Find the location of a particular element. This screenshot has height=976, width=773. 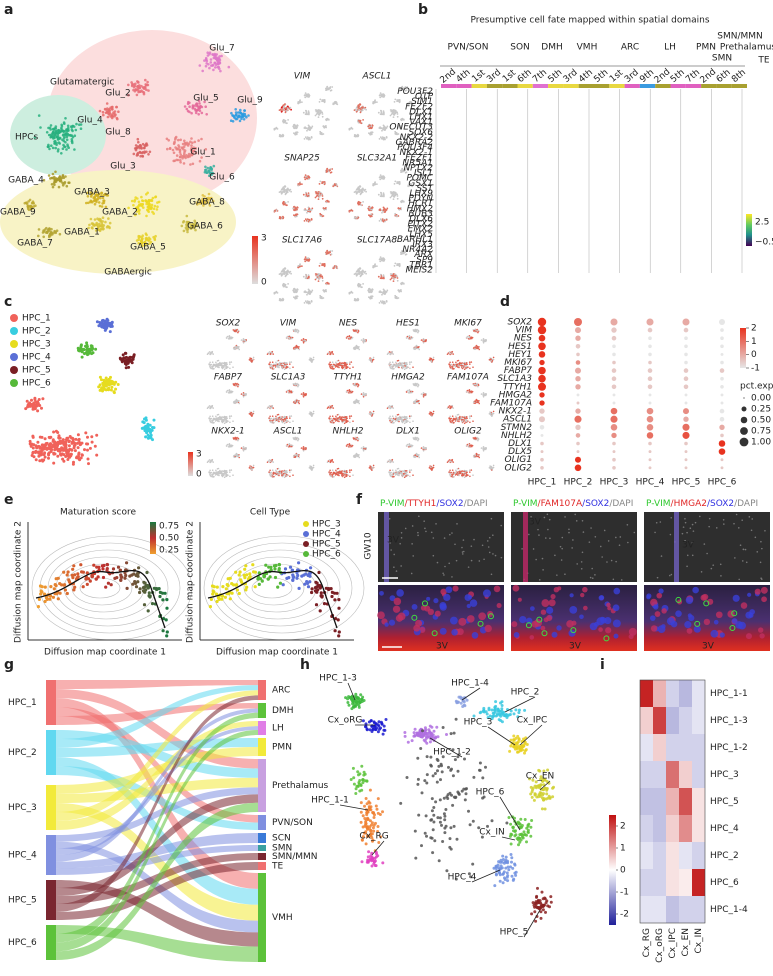

gene-label: SLC32A1 is located at coordinates (377, 159).